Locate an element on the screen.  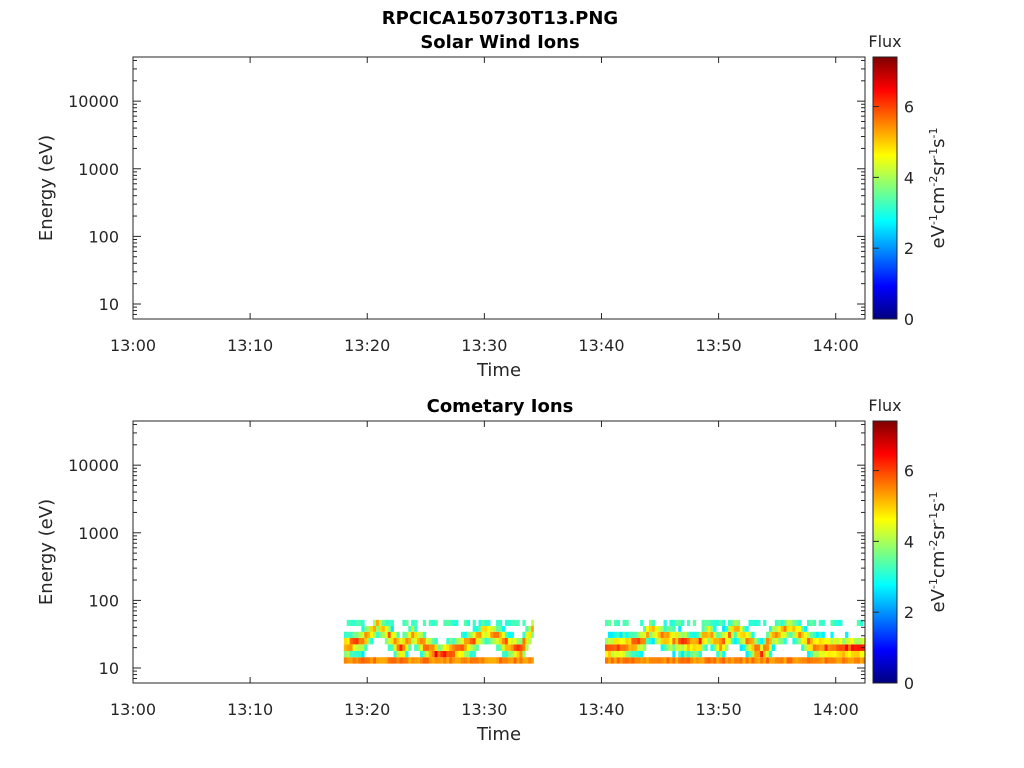
panel-title: Cometary Ions is located at coordinates (500, 406).